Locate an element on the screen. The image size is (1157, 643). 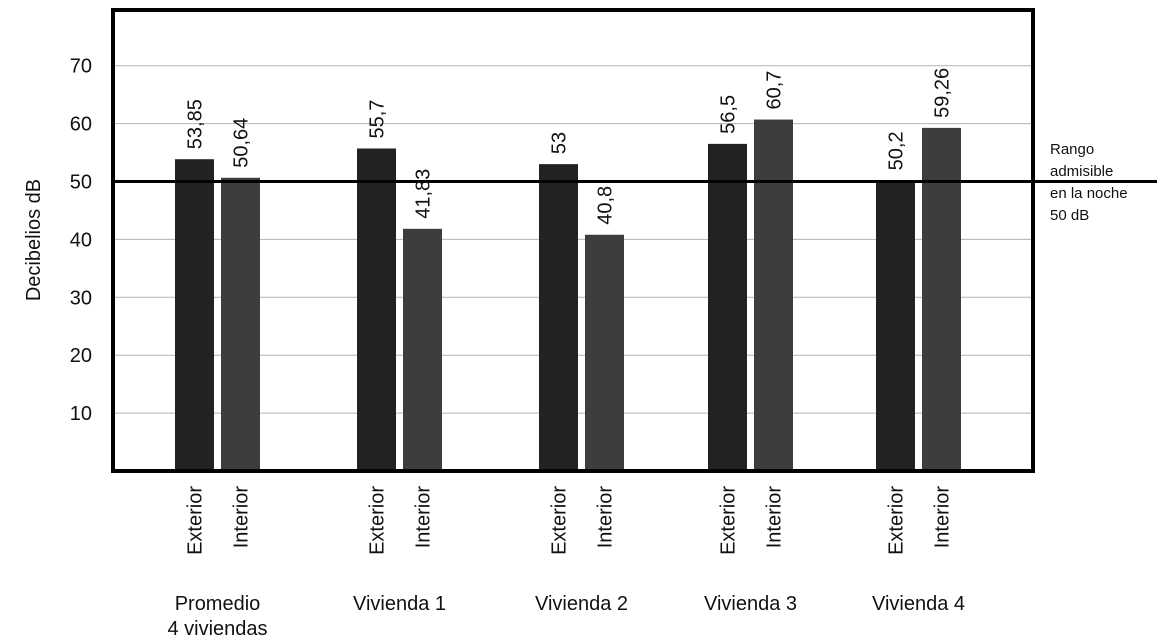
y-tick-label: 10 is located at coordinates (81, 414).